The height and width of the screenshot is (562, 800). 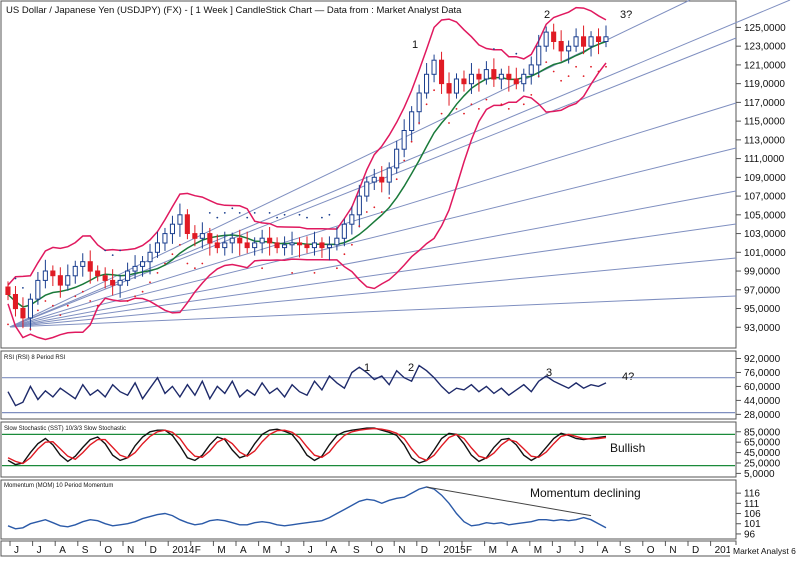 I want to click on price-annotation-3q: 3?, so click(x=626, y=15).